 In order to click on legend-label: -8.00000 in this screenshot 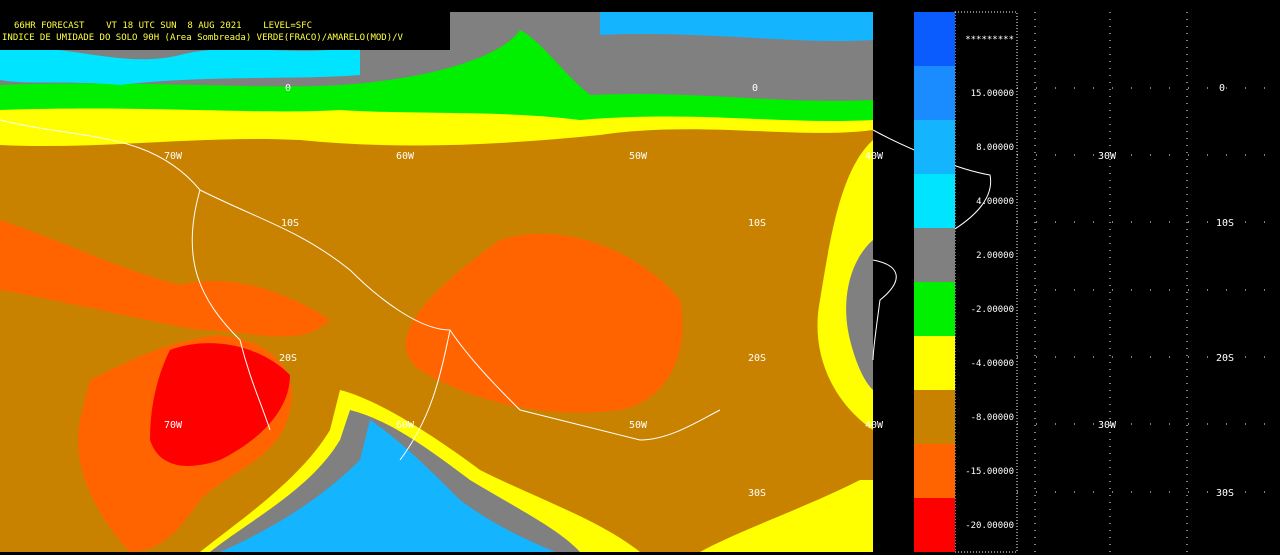, I will do `click(992, 418)`.